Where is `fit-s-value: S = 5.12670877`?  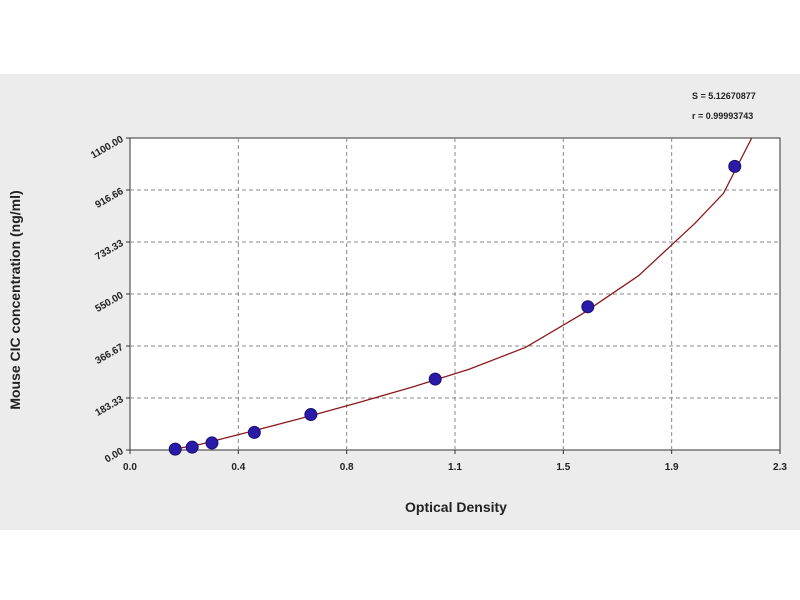 fit-s-value: S = 5.12670877 is located at coordinates (724, 96).